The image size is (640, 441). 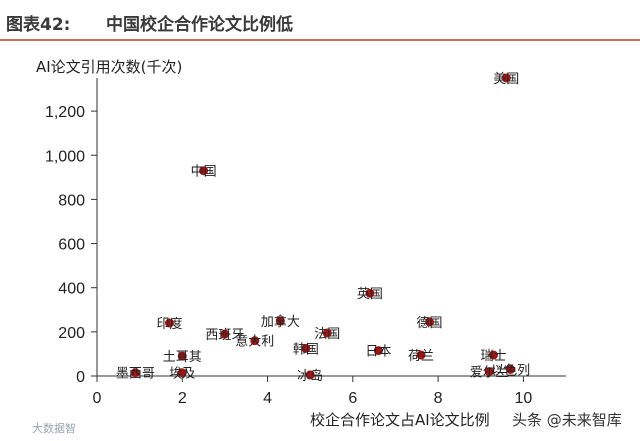 I want to click on point-label: 德国, so click(x=430, y=323).